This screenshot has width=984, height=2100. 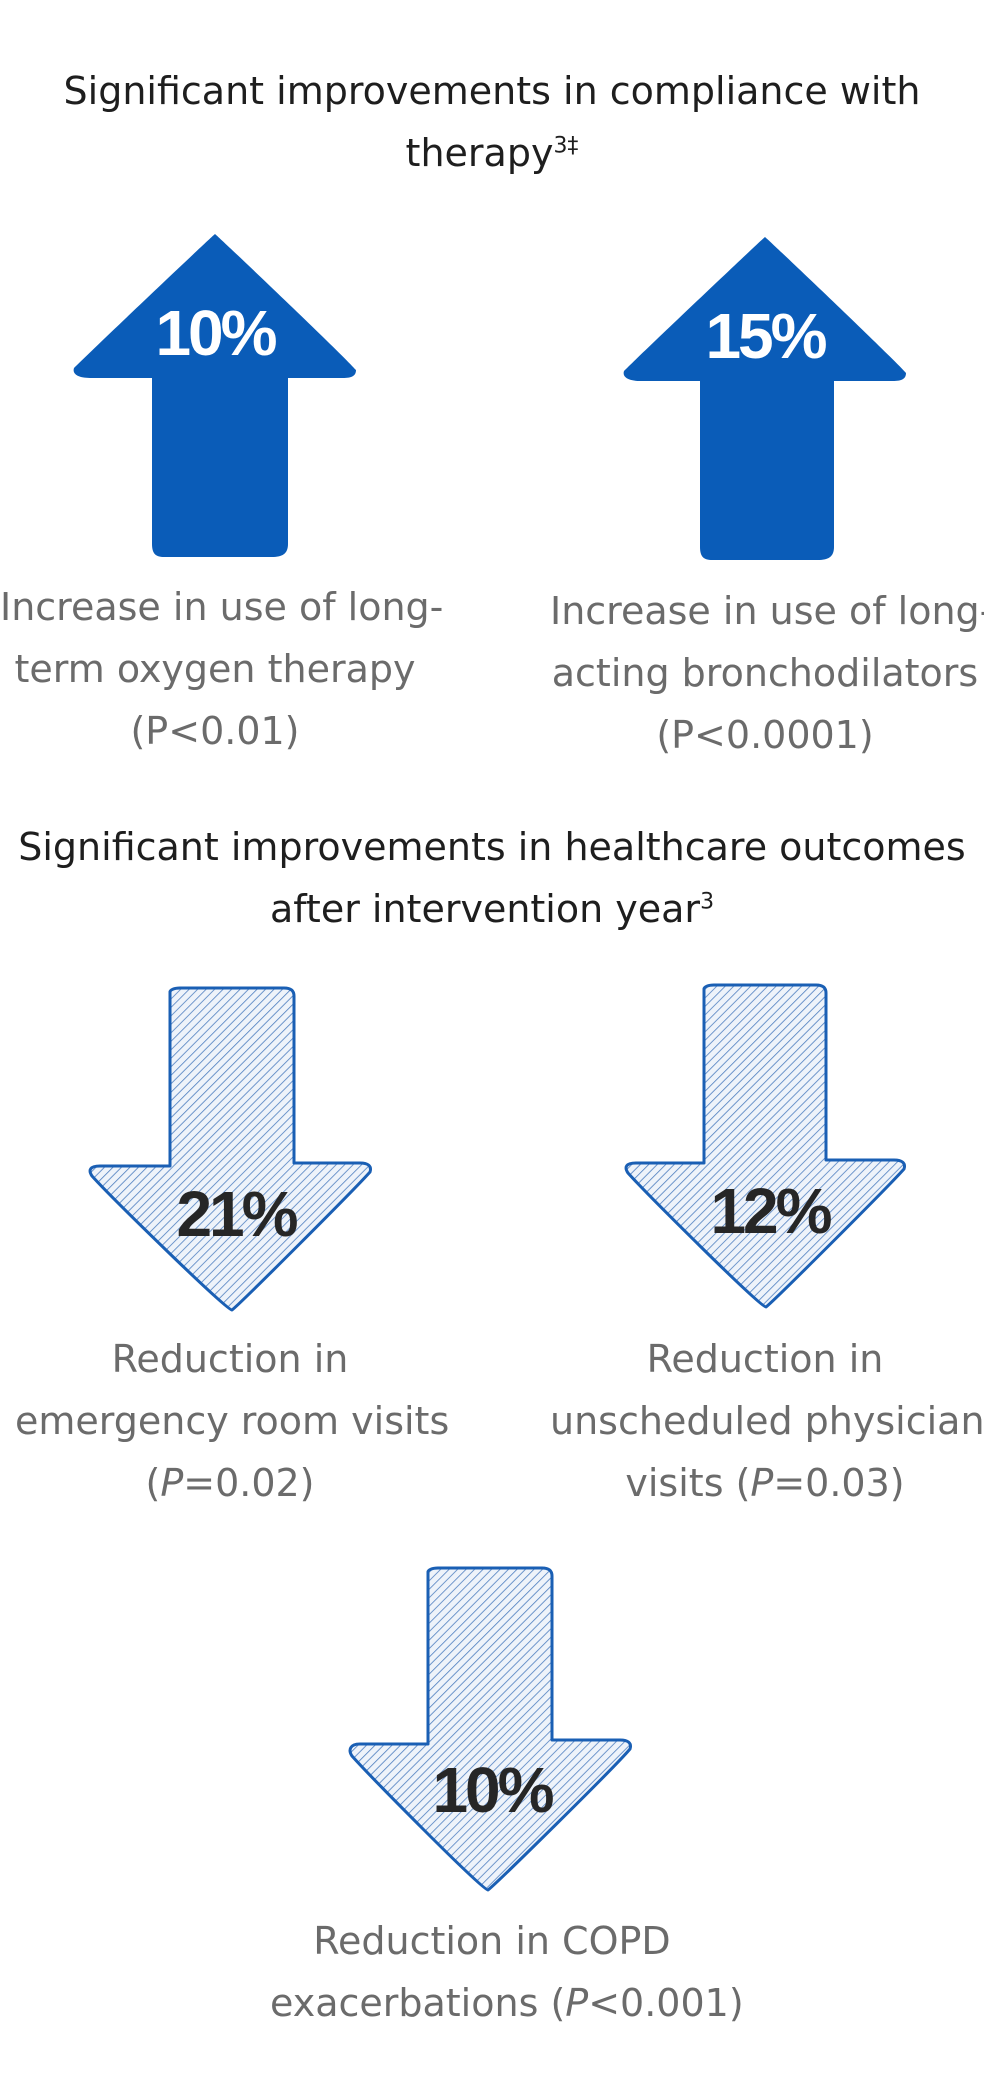 What do you see at coordinates (485, 909) in the screenshot?
I see `outcomes-heading-line2: after intervention year` at bounding box center [485, 909].